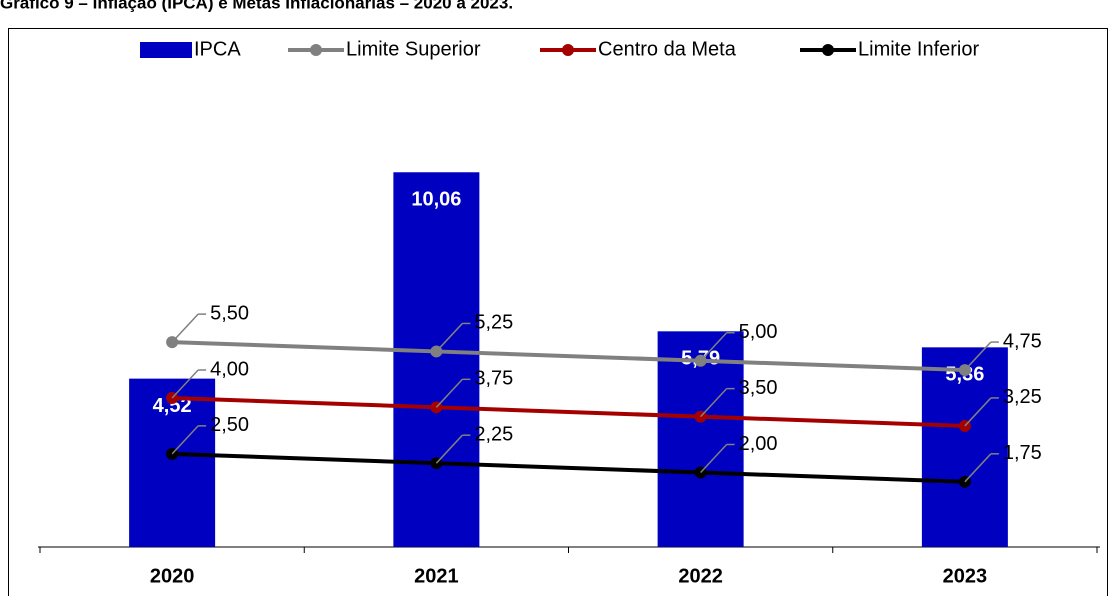 The width and height of the screenshot is (1116, 596). I want to click on bar-value-label: 10,06, so click(436, 200).